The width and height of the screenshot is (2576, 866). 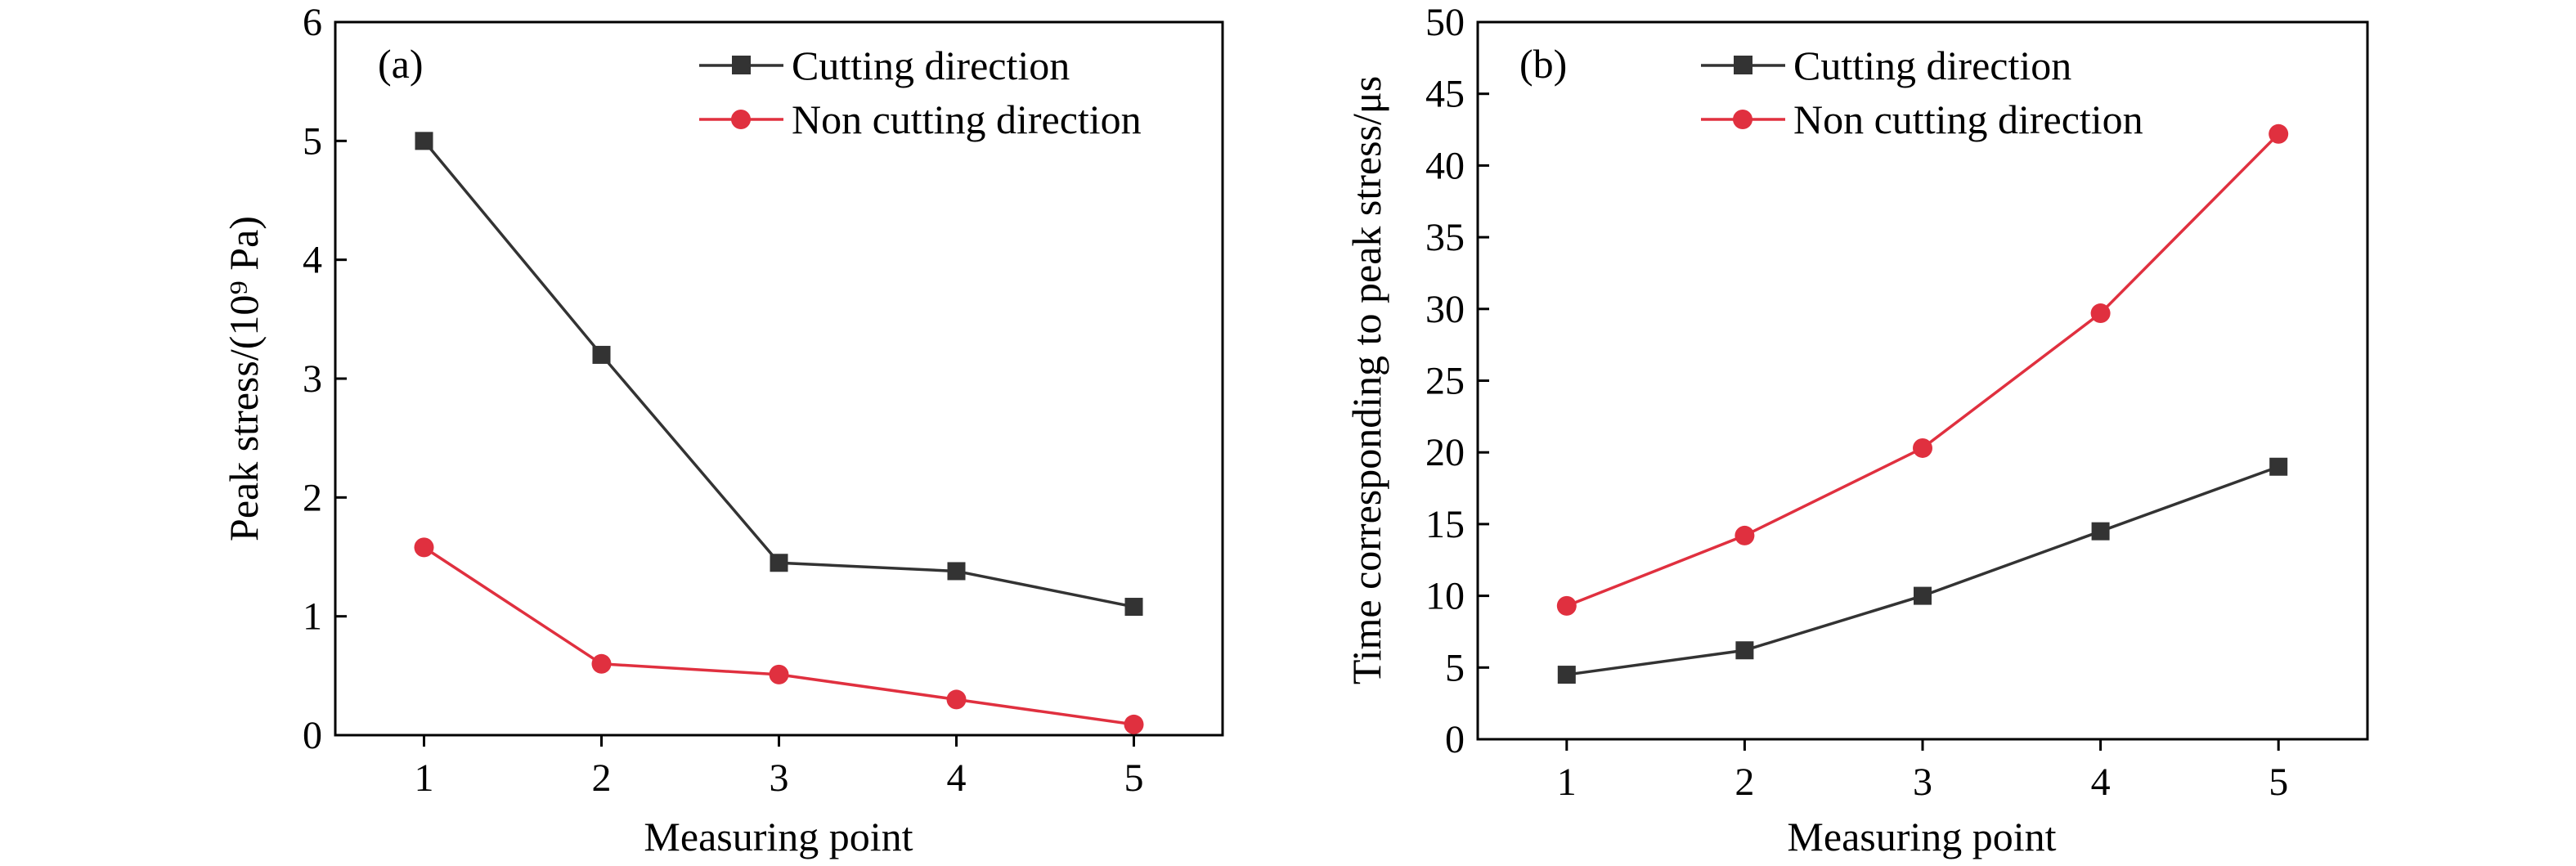 I want to click on legend-a-noncutting-marker, so click(x=741, y=119).